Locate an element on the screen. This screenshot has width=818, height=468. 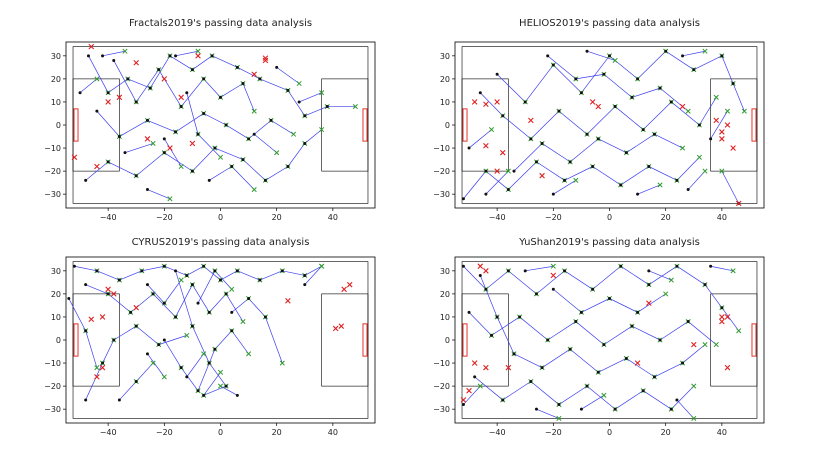
chart-title: HELIOS2019's passing data analysis is located at coordinates (609, 23).